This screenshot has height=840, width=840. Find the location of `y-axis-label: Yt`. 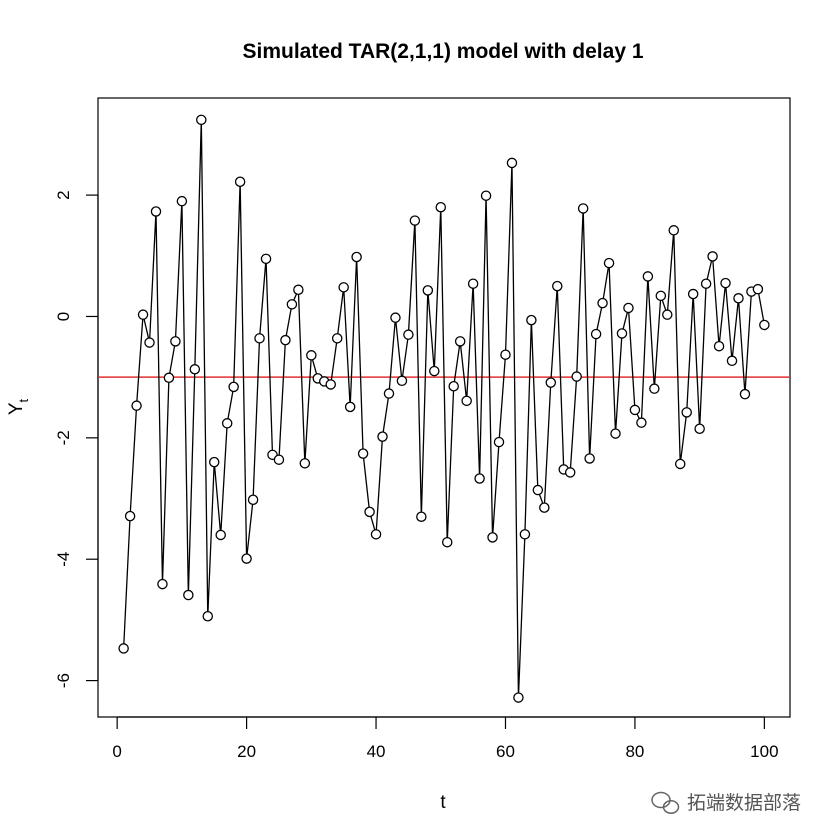

y-axis-label: Yt is located at coordinates (18, 406).